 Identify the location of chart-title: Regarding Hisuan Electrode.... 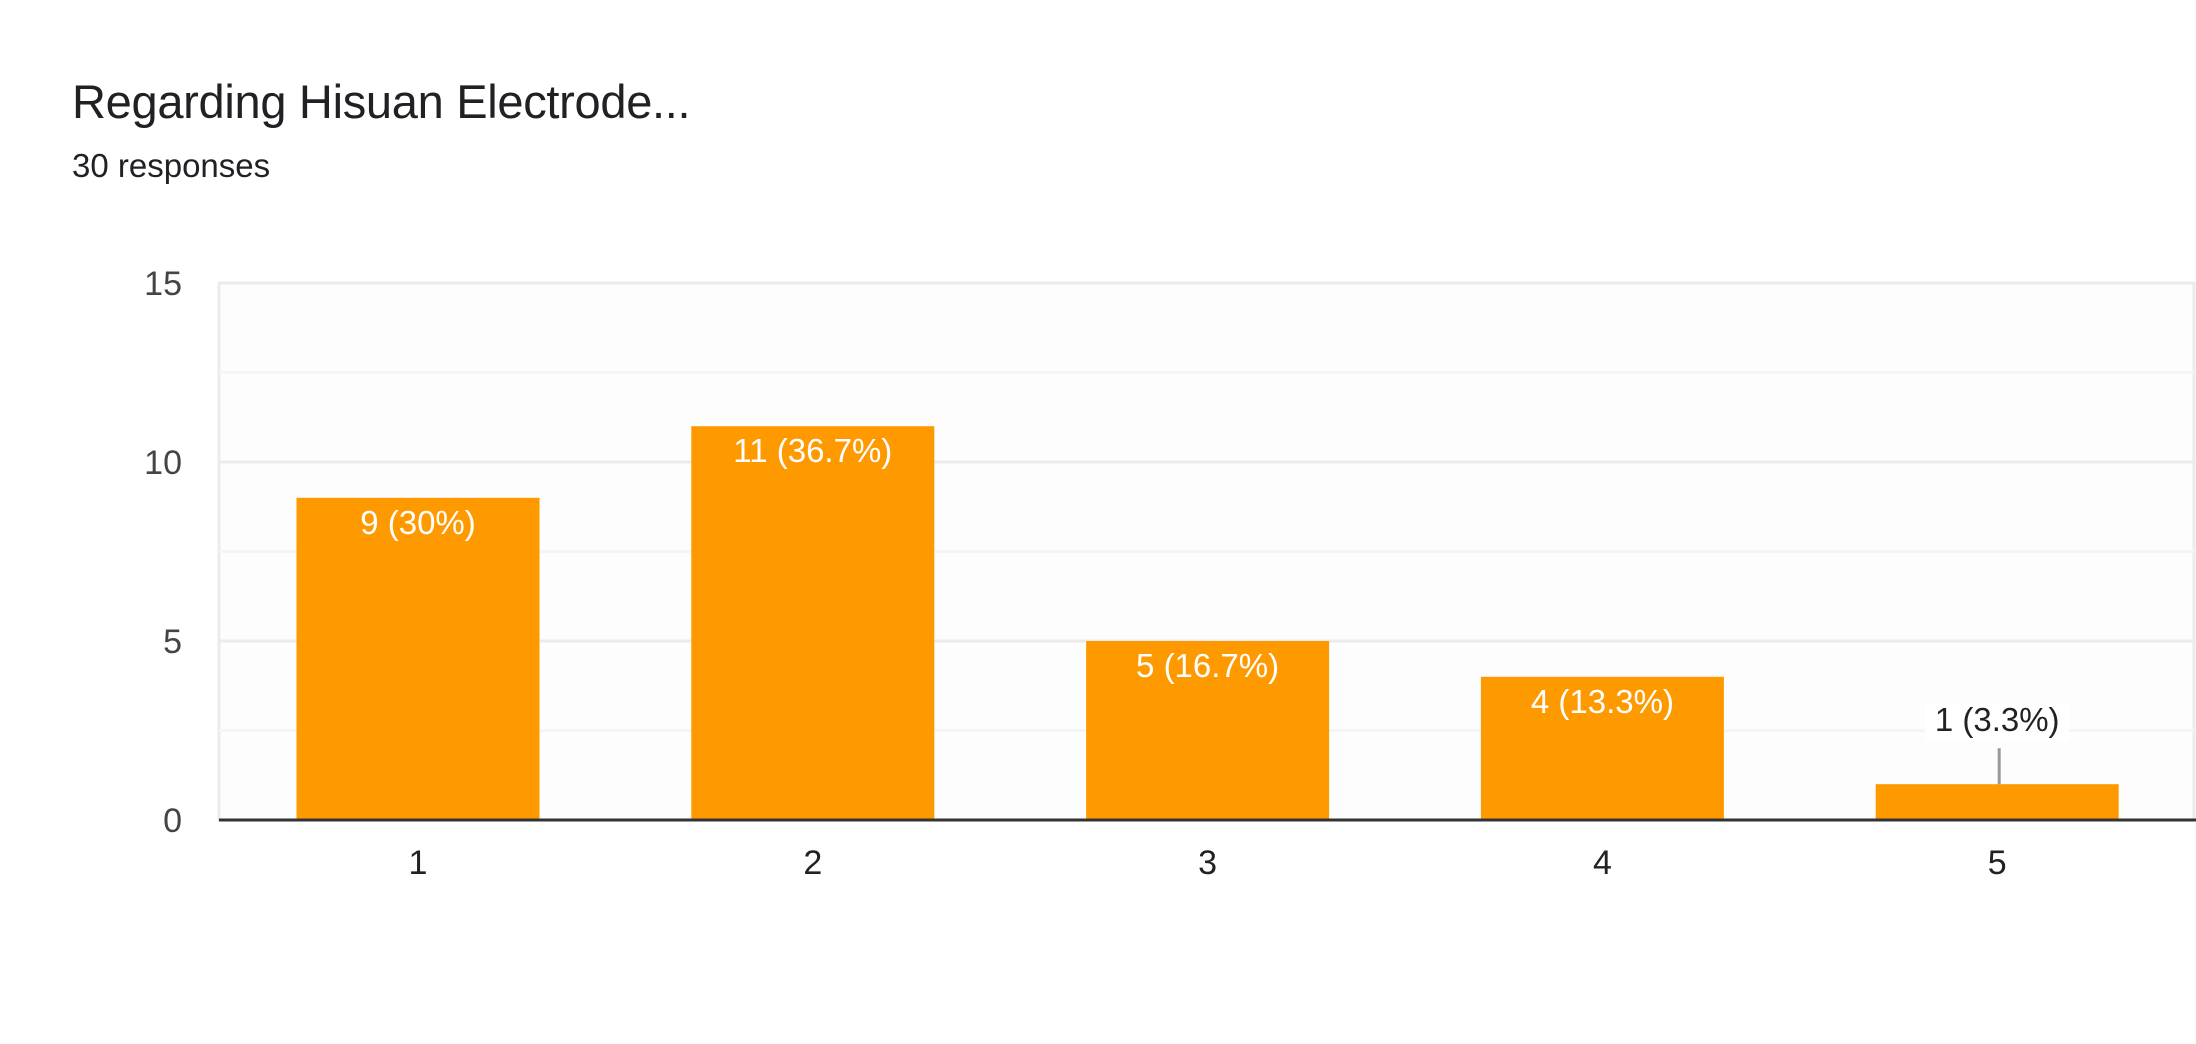
(381, 101).